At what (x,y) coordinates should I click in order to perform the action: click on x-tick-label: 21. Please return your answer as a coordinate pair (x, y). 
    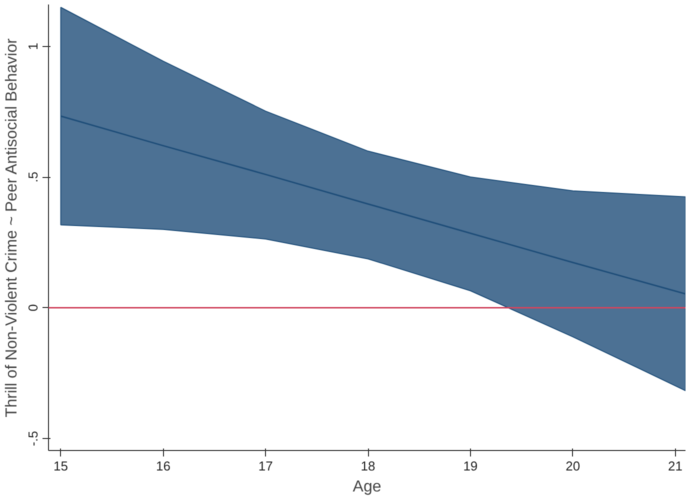
    Looking at the image, I should click on (675, 466).